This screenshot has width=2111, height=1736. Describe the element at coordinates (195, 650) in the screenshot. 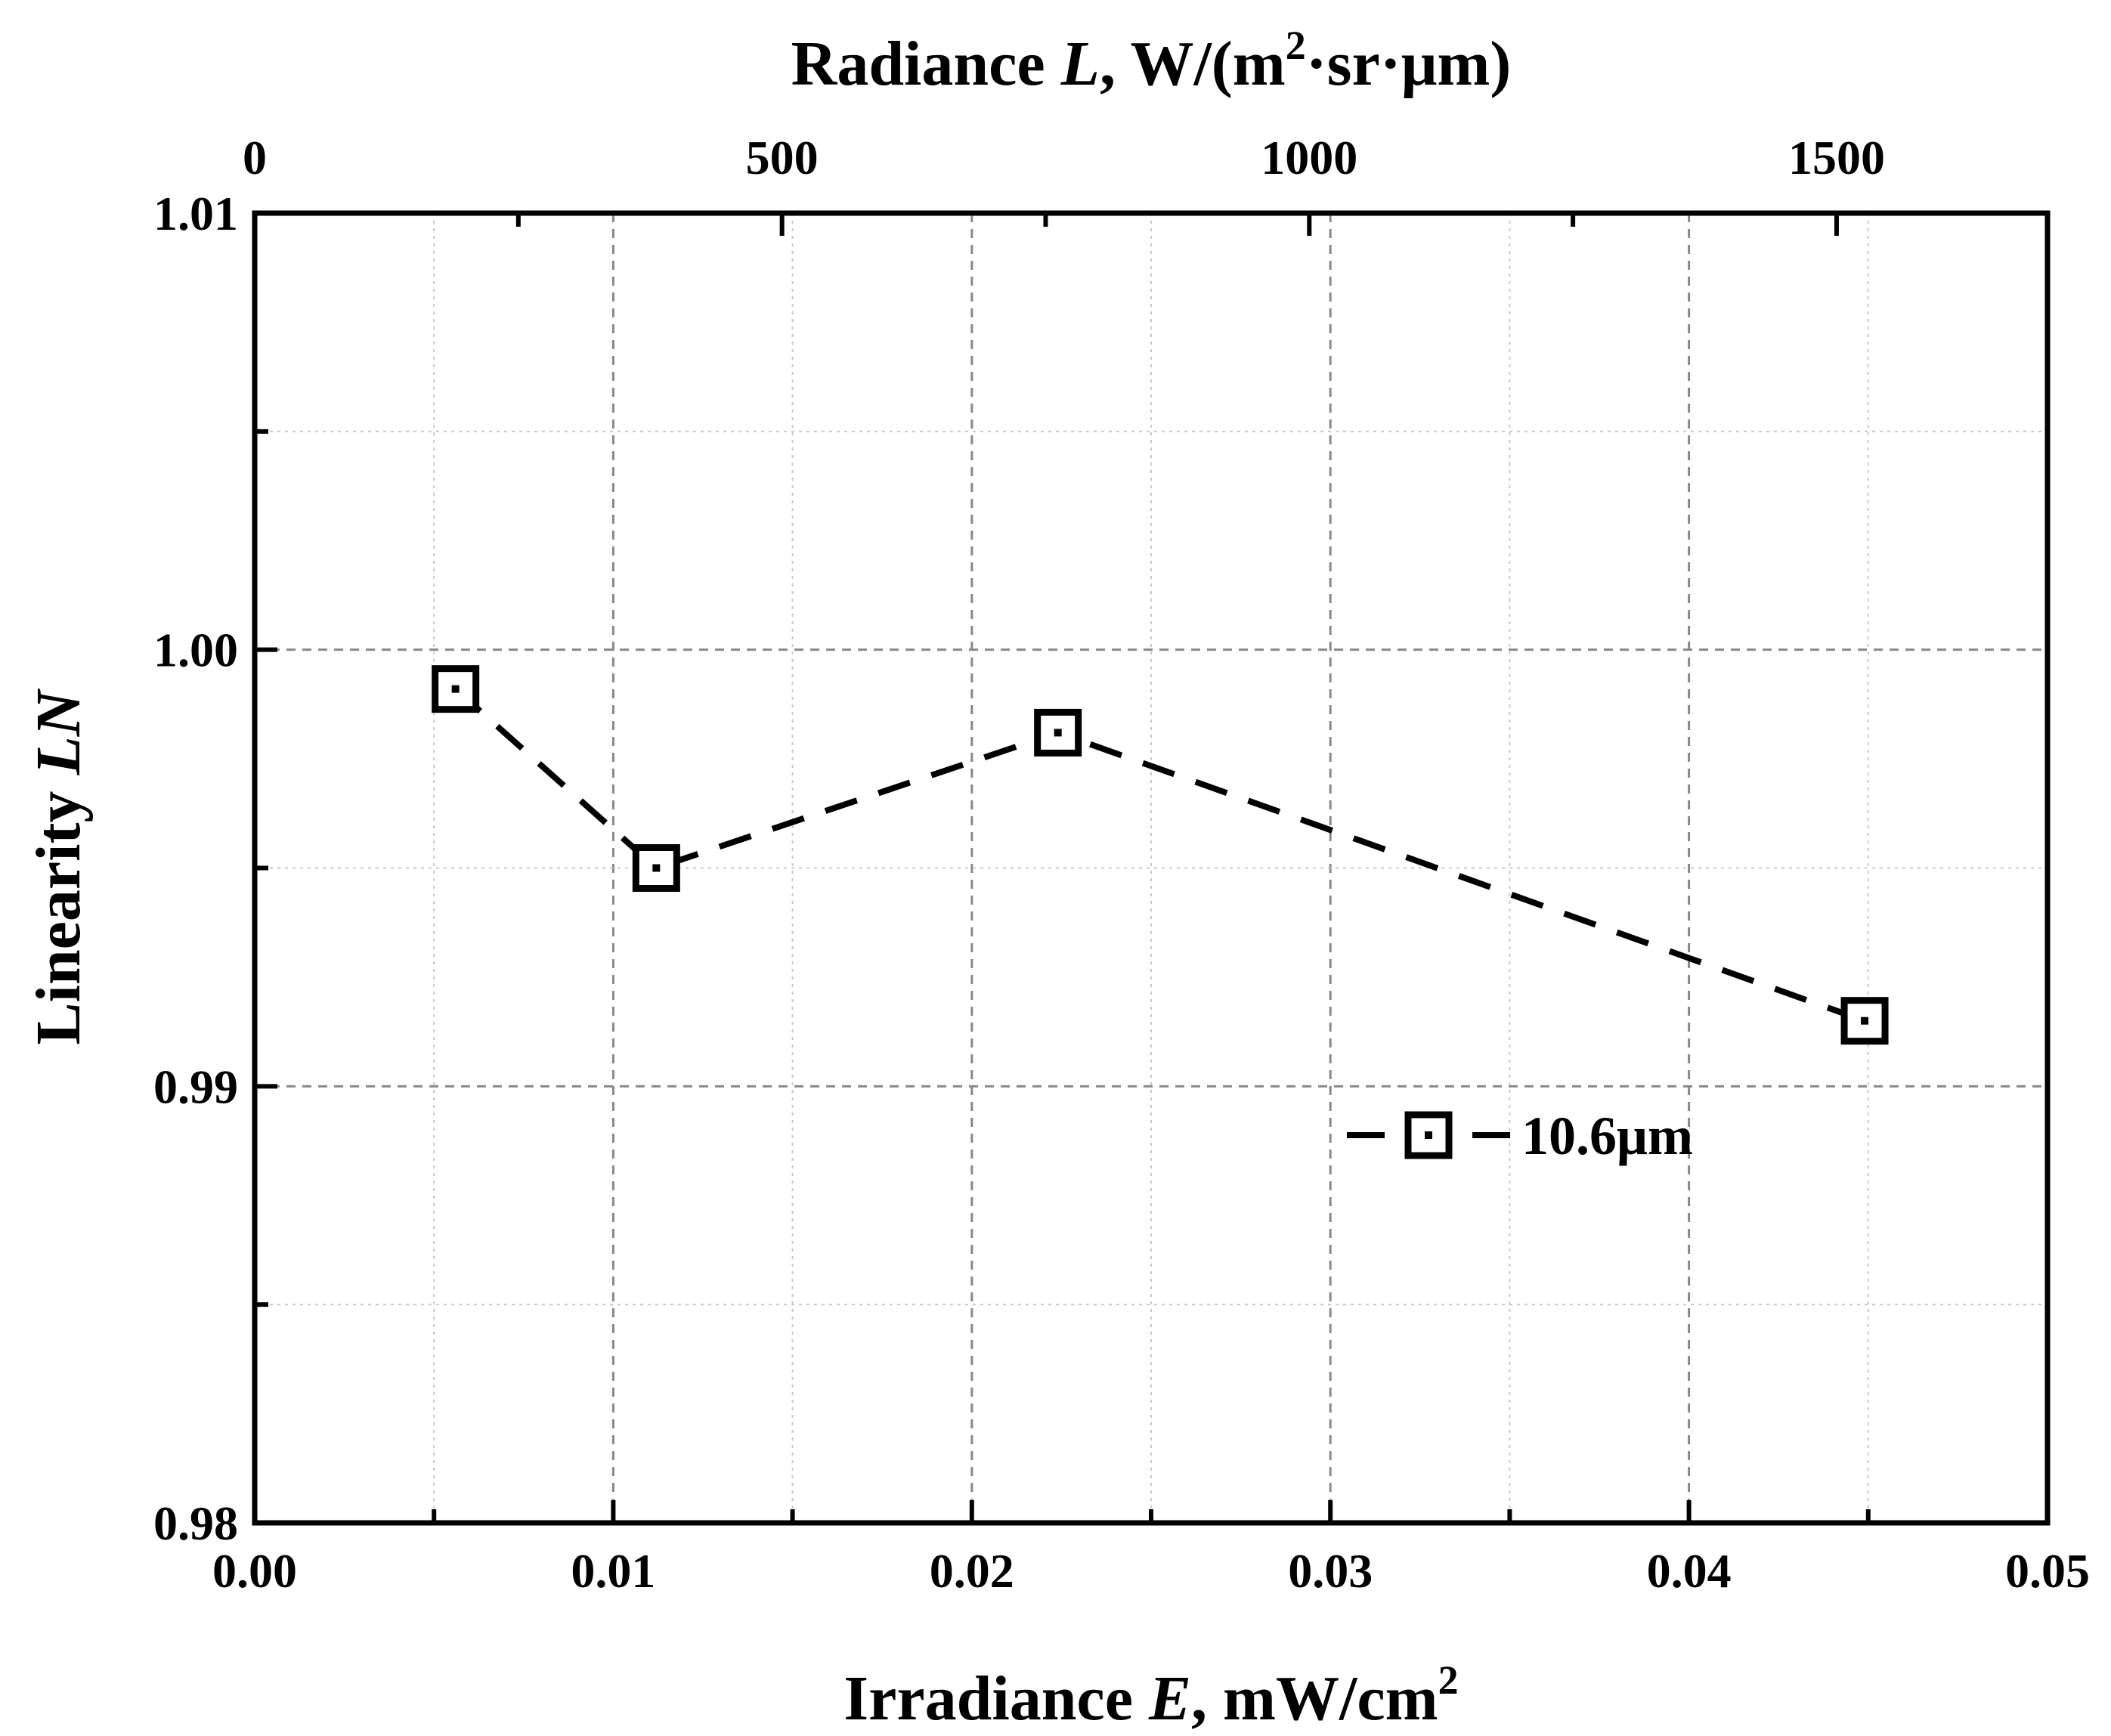

I see `y-tick-label-2: 1.00` at that location.